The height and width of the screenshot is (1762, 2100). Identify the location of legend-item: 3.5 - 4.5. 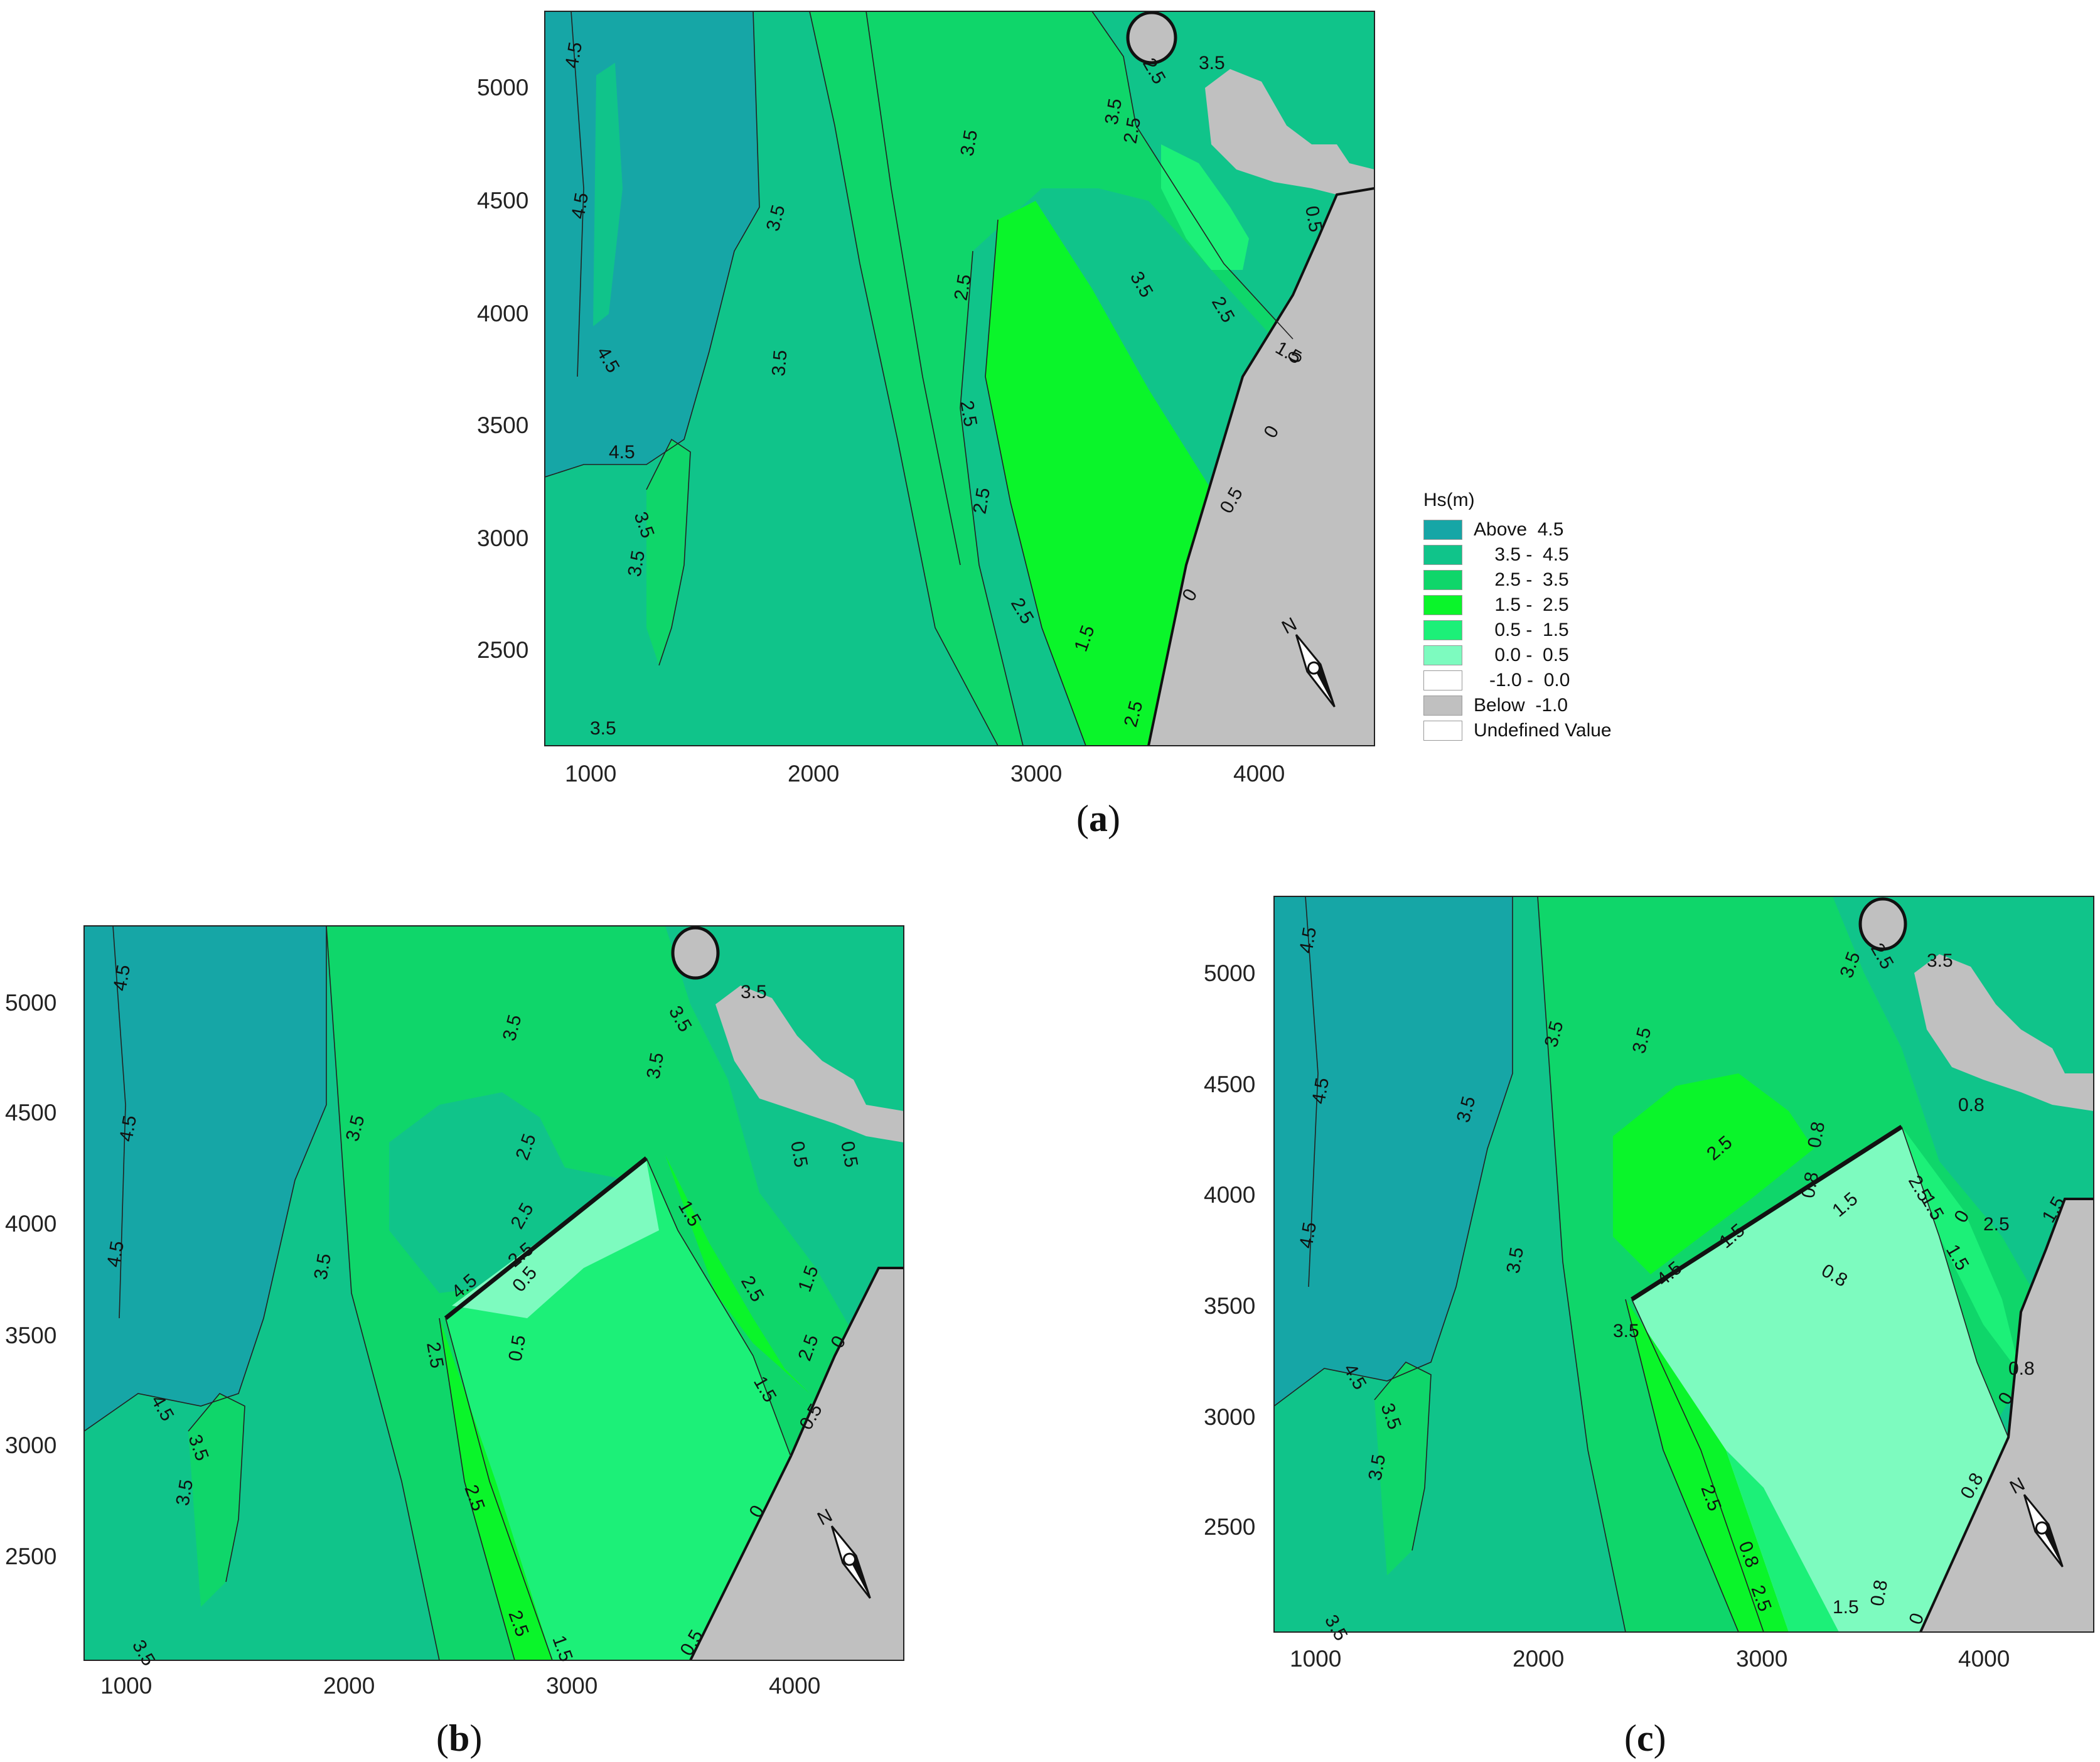
(1555, 554).